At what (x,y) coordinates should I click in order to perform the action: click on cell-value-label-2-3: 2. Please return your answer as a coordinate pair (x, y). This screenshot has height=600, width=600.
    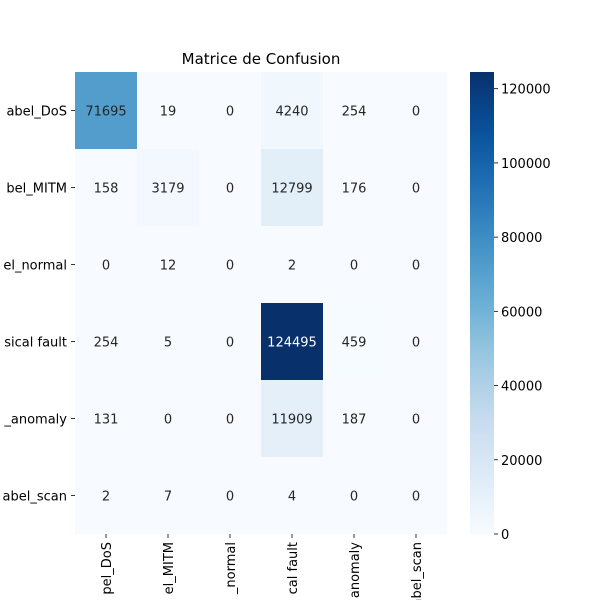
    Looking at the image, I should click on (292, 266).